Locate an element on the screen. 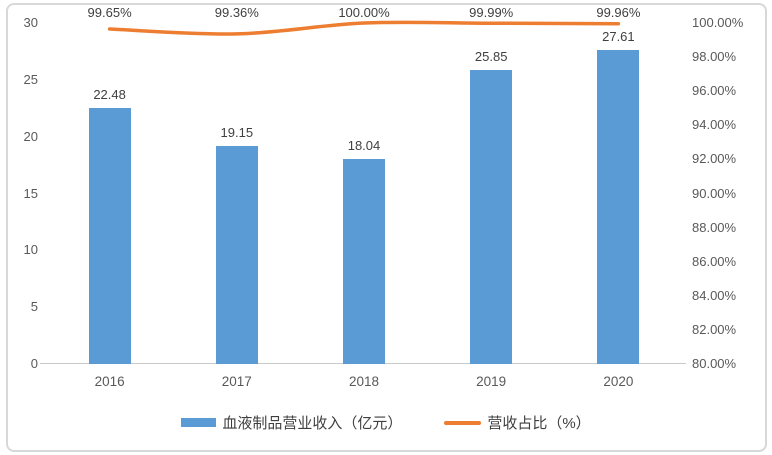 This screenshot has height=455, width=772. legend-label-ratio: 营收占比（%） is located at coordinates (539, 423).